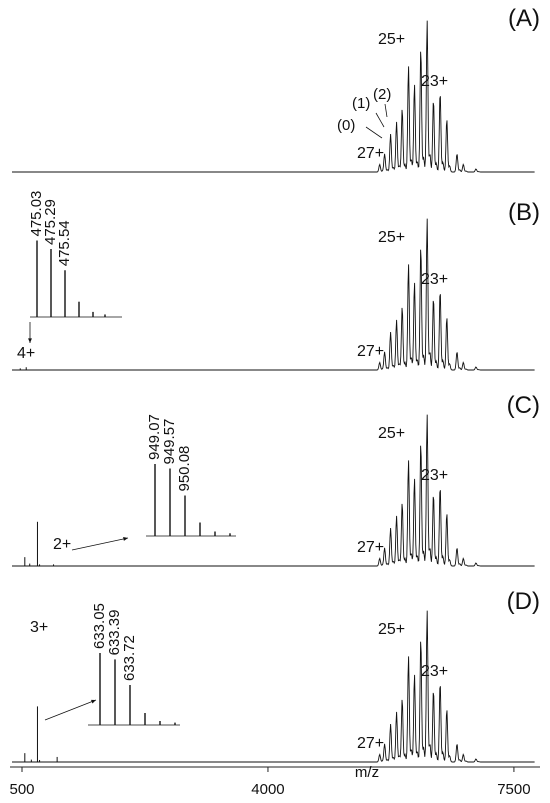 This screenshot has width=550, height=803. I want to click on isoform-annotation-1: (1), so click(361, 103).